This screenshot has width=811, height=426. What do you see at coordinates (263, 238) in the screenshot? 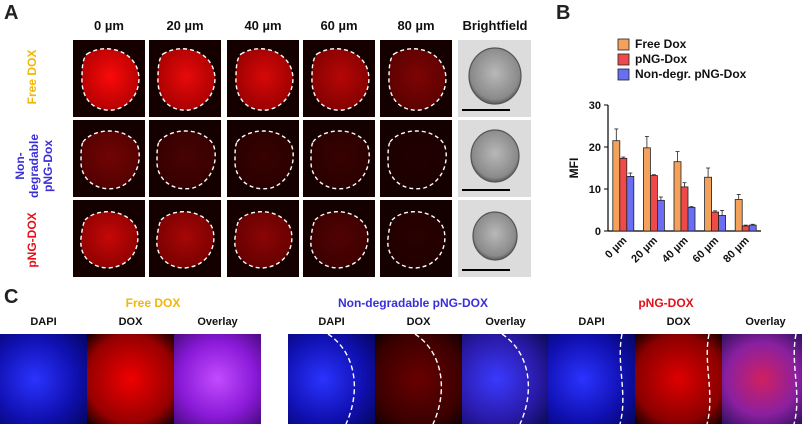
I see `fluorescence-tile-r2-c2` at bounding box center [263, 238].